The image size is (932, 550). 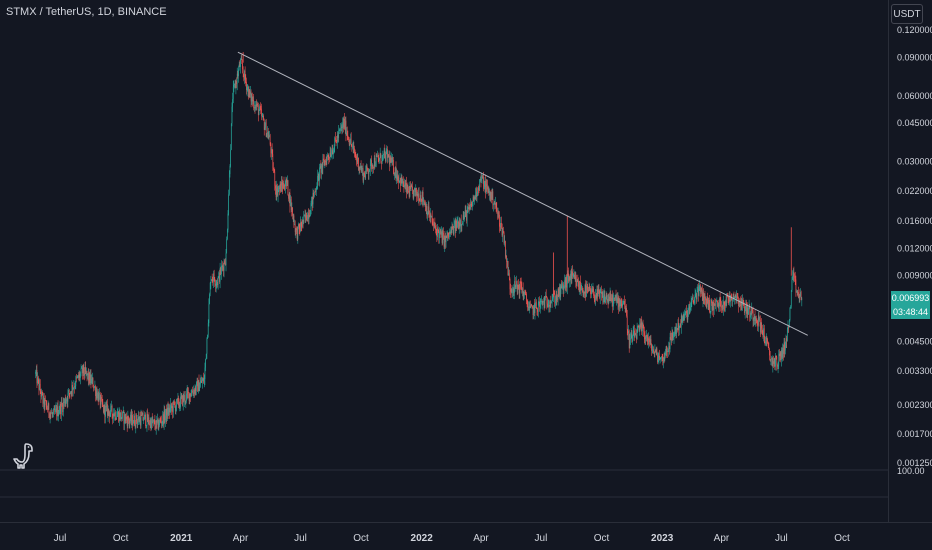 I want to click on indicator-pane: 100.00, so click(x=911, y=471).